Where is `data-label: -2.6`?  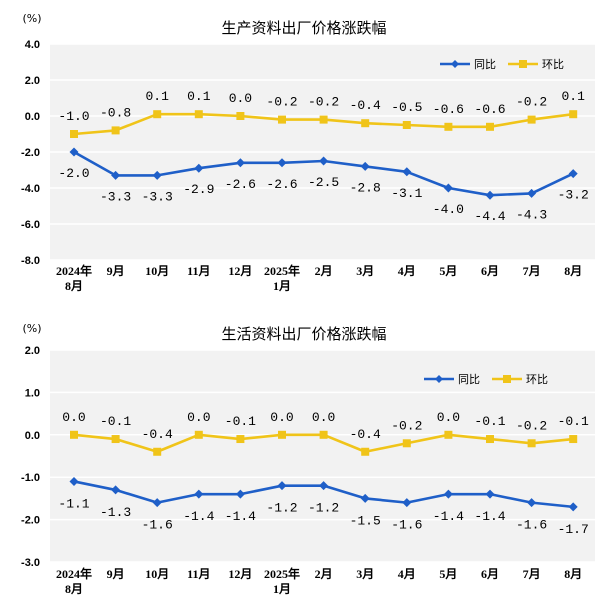 data-label: -2.6 is located at coordinates (240, 184).